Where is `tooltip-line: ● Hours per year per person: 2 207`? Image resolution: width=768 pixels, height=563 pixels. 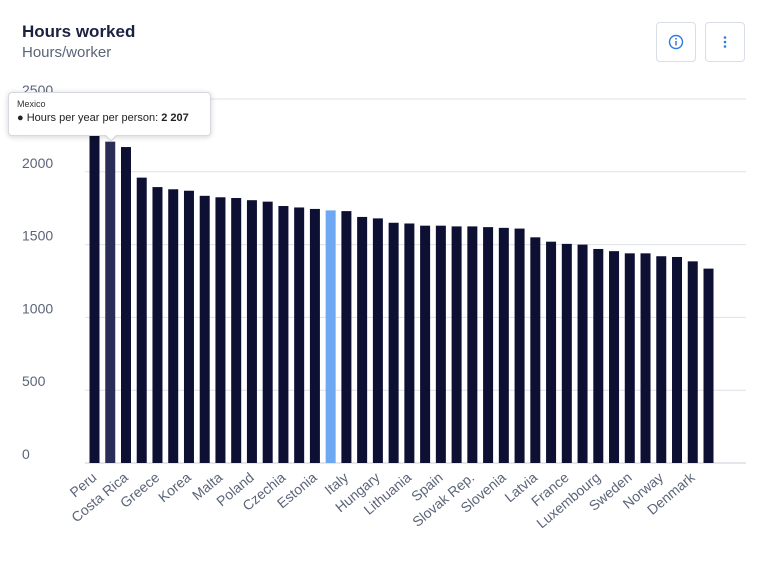
tooltip-line: ● Hours per year per person: 2 207 is located at coordinates (109, 118).